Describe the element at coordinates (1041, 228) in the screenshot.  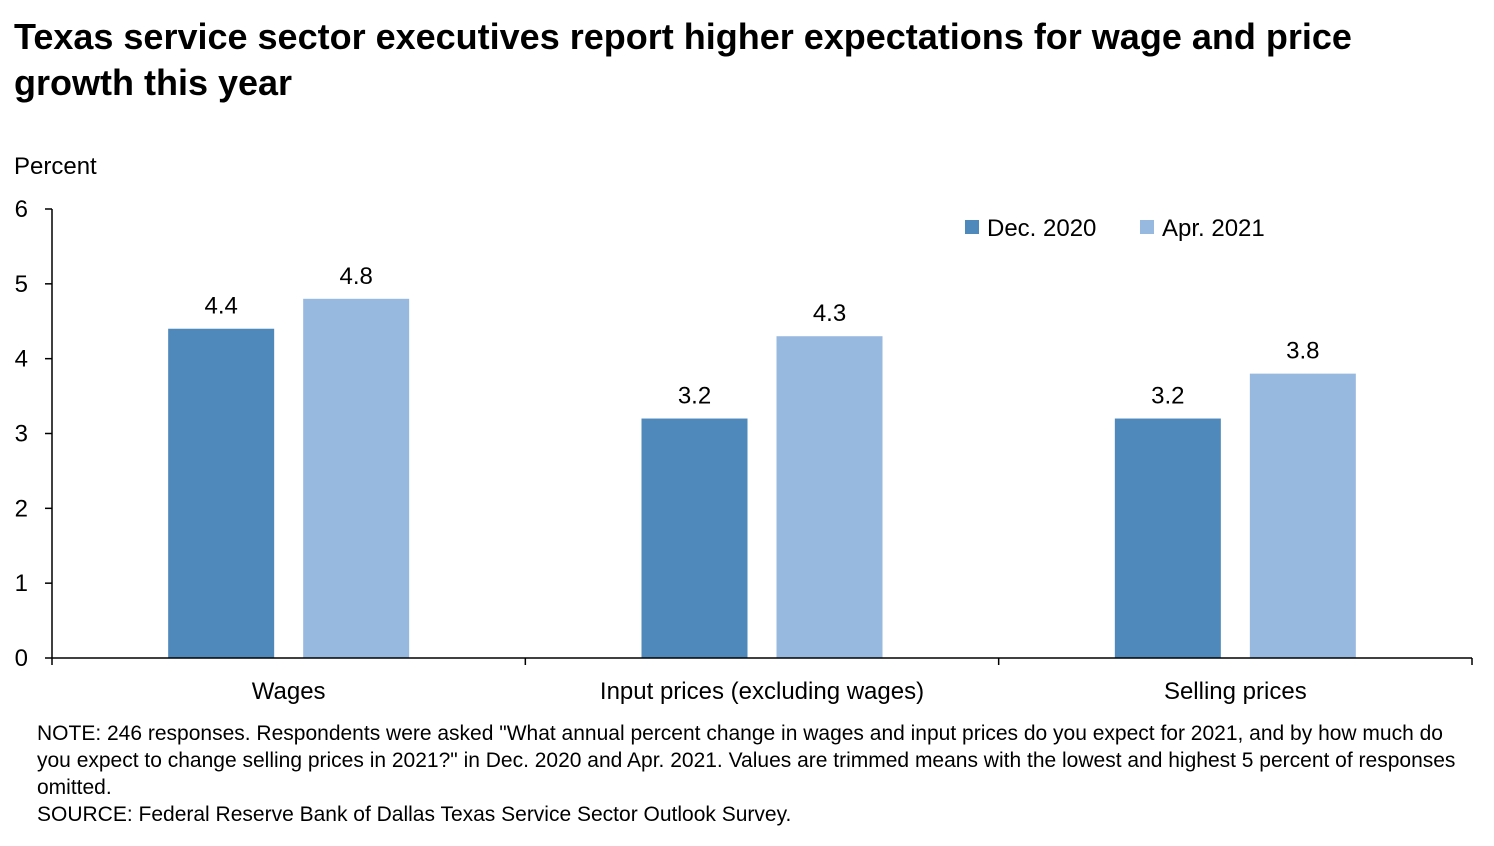
I see `legend-label: Dec. 2020` at that location.